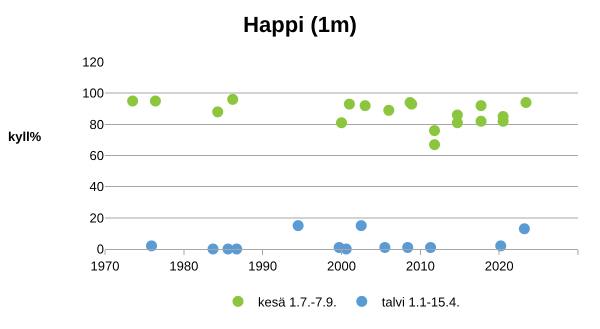 This screenshot has height=329, width=600. What do you see at coordinates (341, 266) in the screenshot?
I see `x-tick-label: 2000` at bounding box center [341, 266].